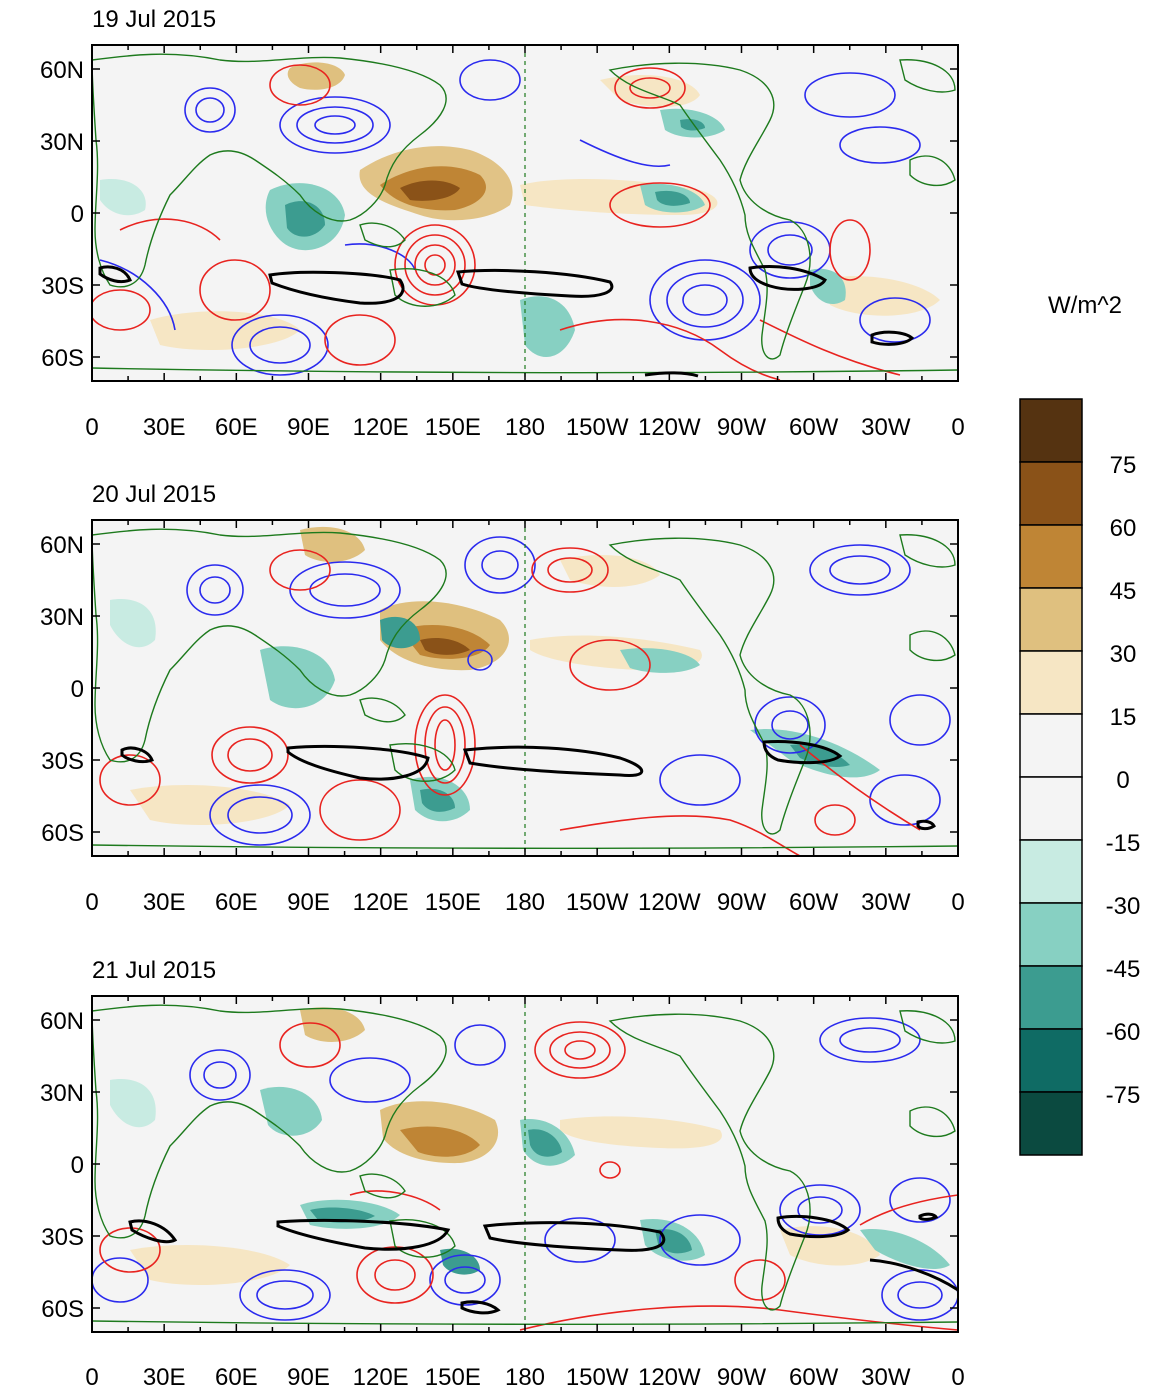  I want to click on colorbar-label: -45, so click(1123, 969).